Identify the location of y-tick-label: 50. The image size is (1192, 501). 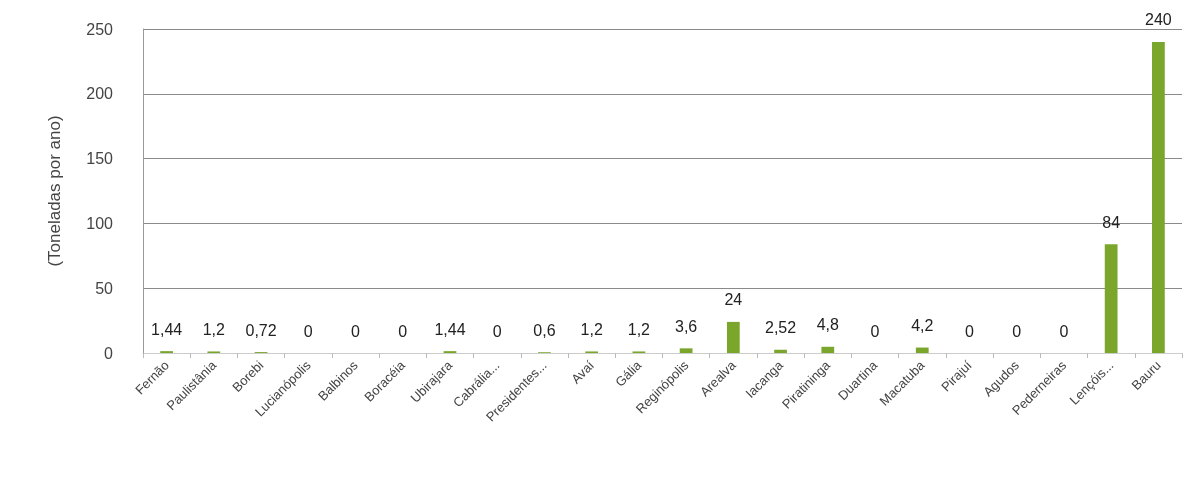
(104, 288).